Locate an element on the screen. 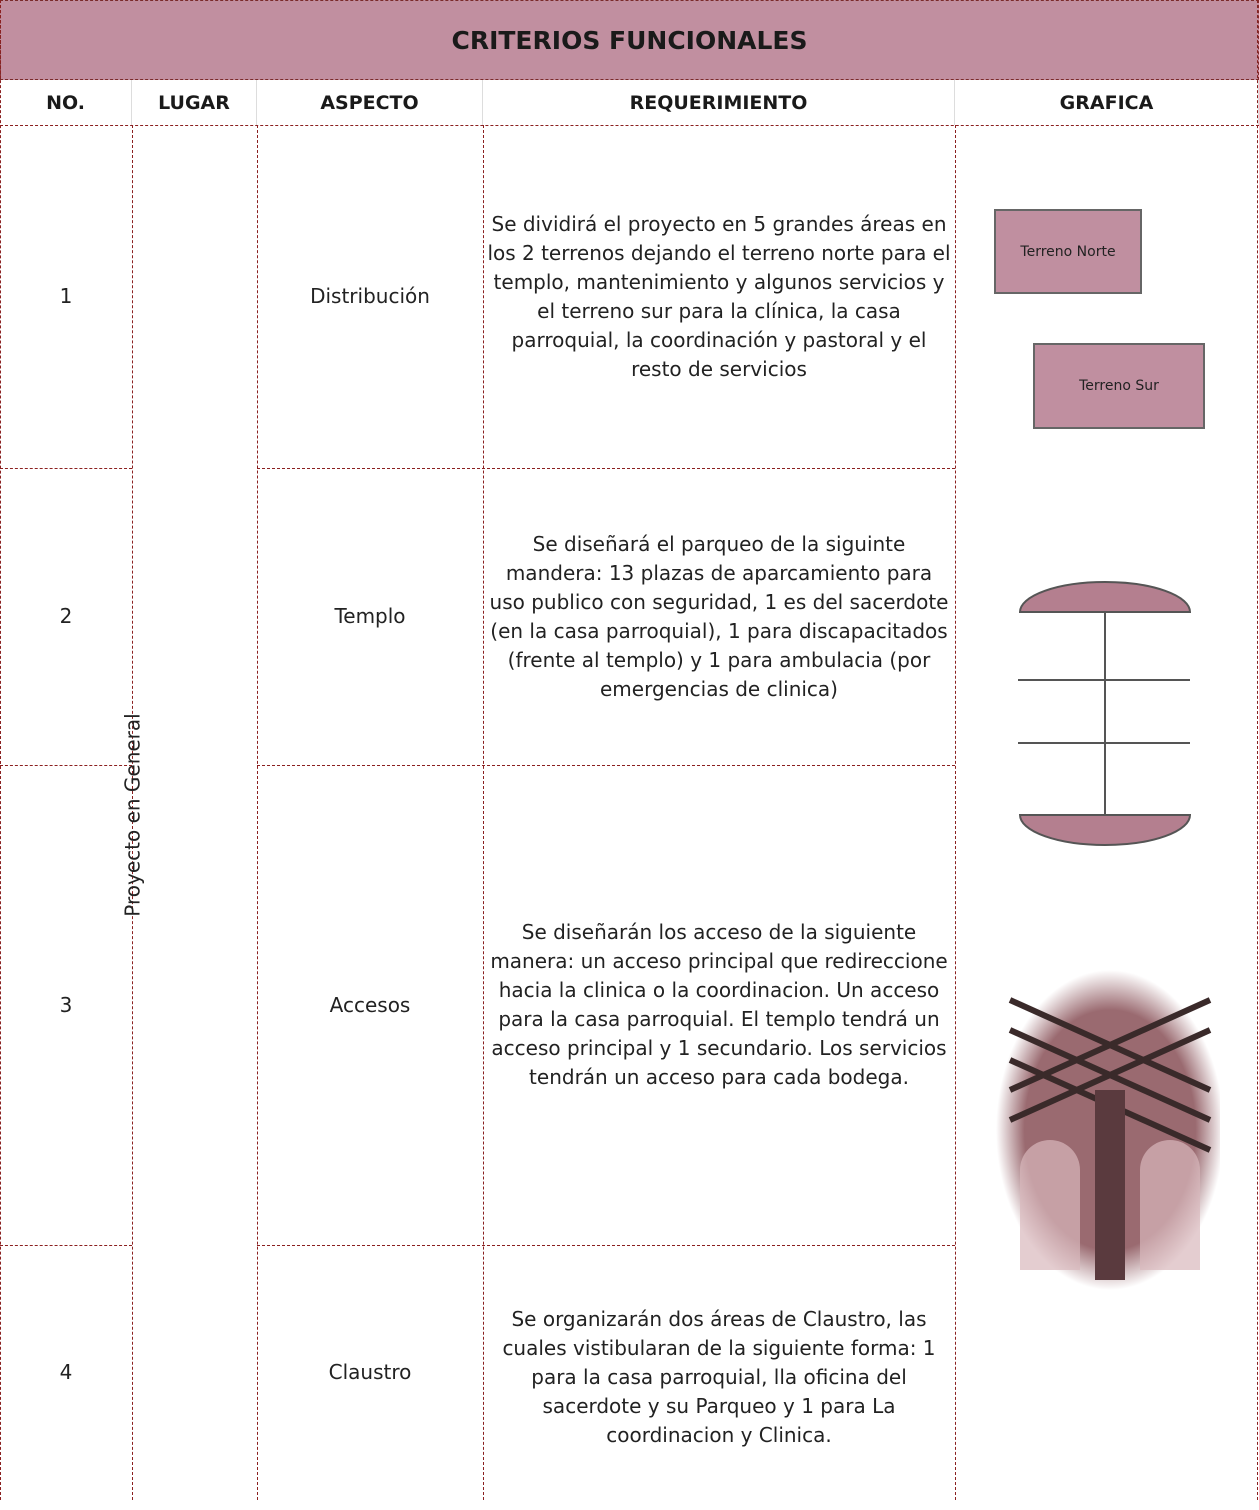 Image resolution: width=1259 pixels, height=1510 pixels. terreno-norte: Terreno Norte is located at coordinates (1068, 251).